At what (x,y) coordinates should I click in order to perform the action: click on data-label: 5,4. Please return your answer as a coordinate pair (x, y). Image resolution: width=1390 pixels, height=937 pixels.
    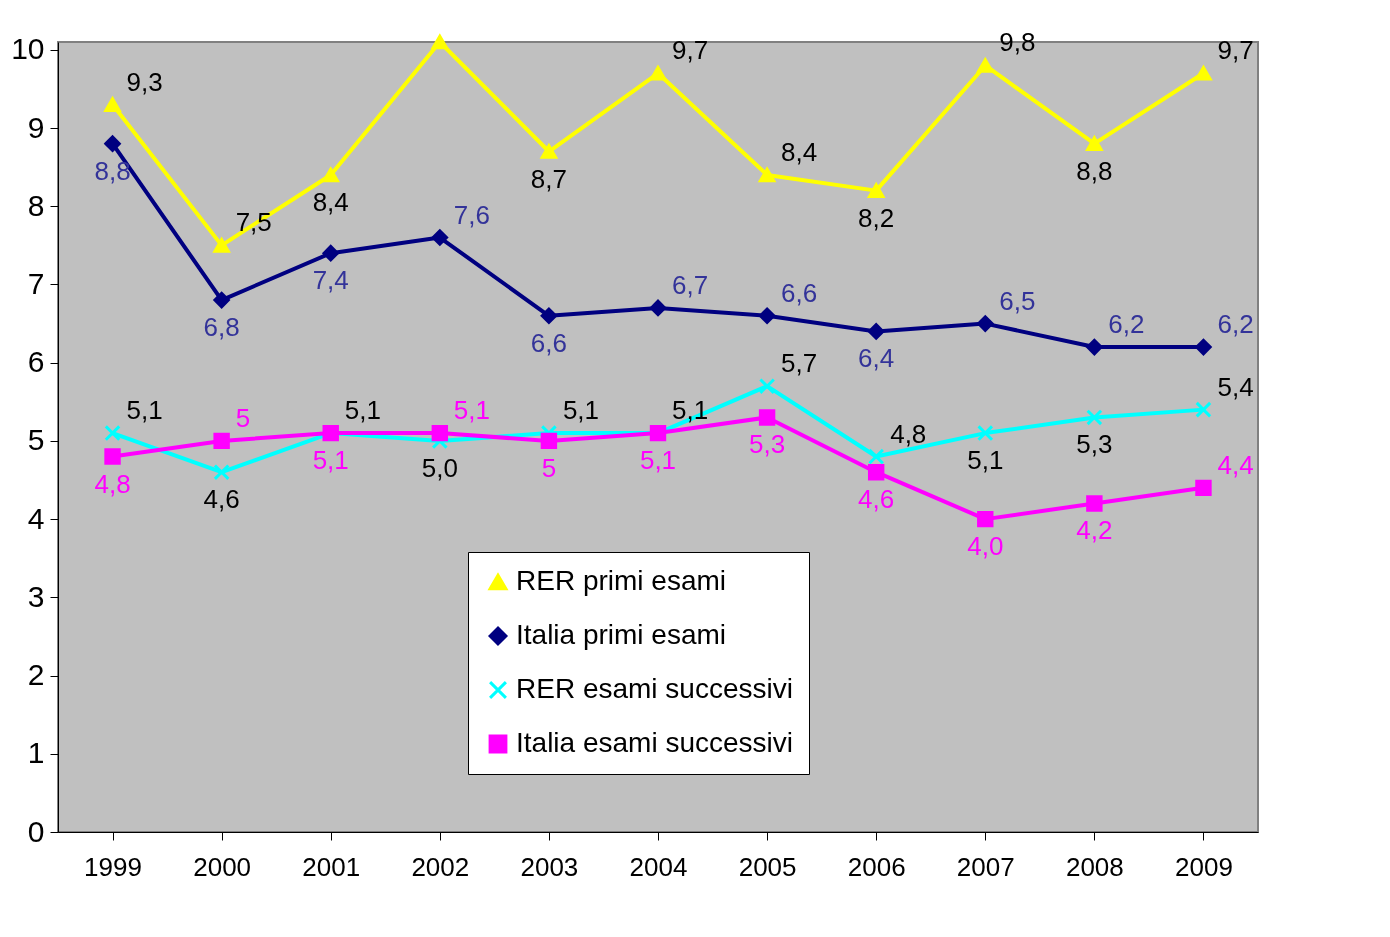
    Looking at the image, I should click on (1235, 386).